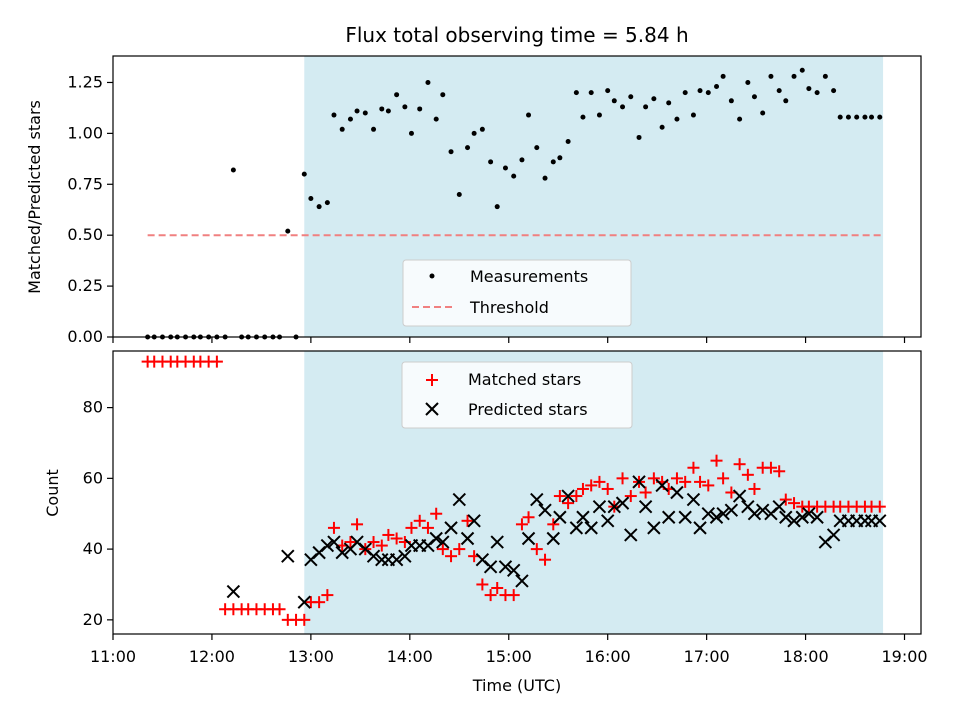  What do you see at coordinates (517, 293) in the screenshot?
I see `ratio-legend: Measurements Threshold` at bounding box center [517, 293].